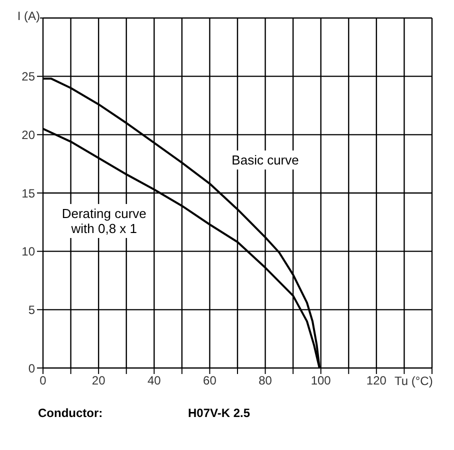 Image resolution: width=454 pixels, height=450 pixels. What do you see at coordinates (29, 251) in the screenshot?
I see `y-tick-label: 10` at bounding box center [29, 251].